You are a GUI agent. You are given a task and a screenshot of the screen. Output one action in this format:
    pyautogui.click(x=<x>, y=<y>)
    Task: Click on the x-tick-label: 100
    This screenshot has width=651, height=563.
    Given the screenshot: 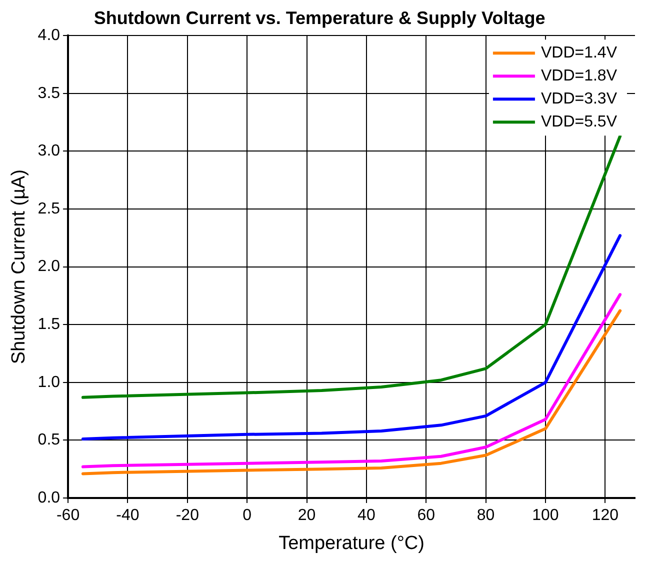 What is the action you would take?
    pyautogui.click(x=545, y=515)
    